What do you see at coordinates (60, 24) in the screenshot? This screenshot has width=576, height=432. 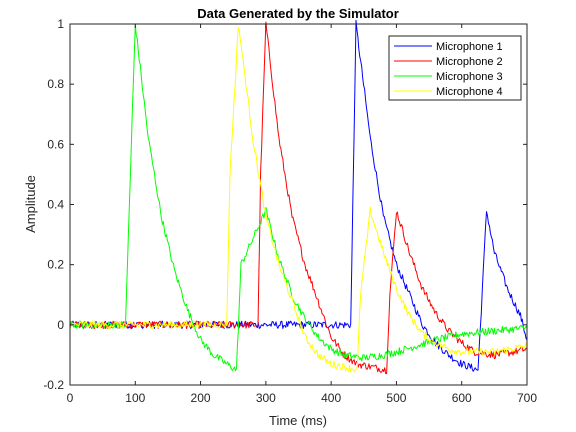 I see `y-tick-label: 1` at bounding box center [60, 24].